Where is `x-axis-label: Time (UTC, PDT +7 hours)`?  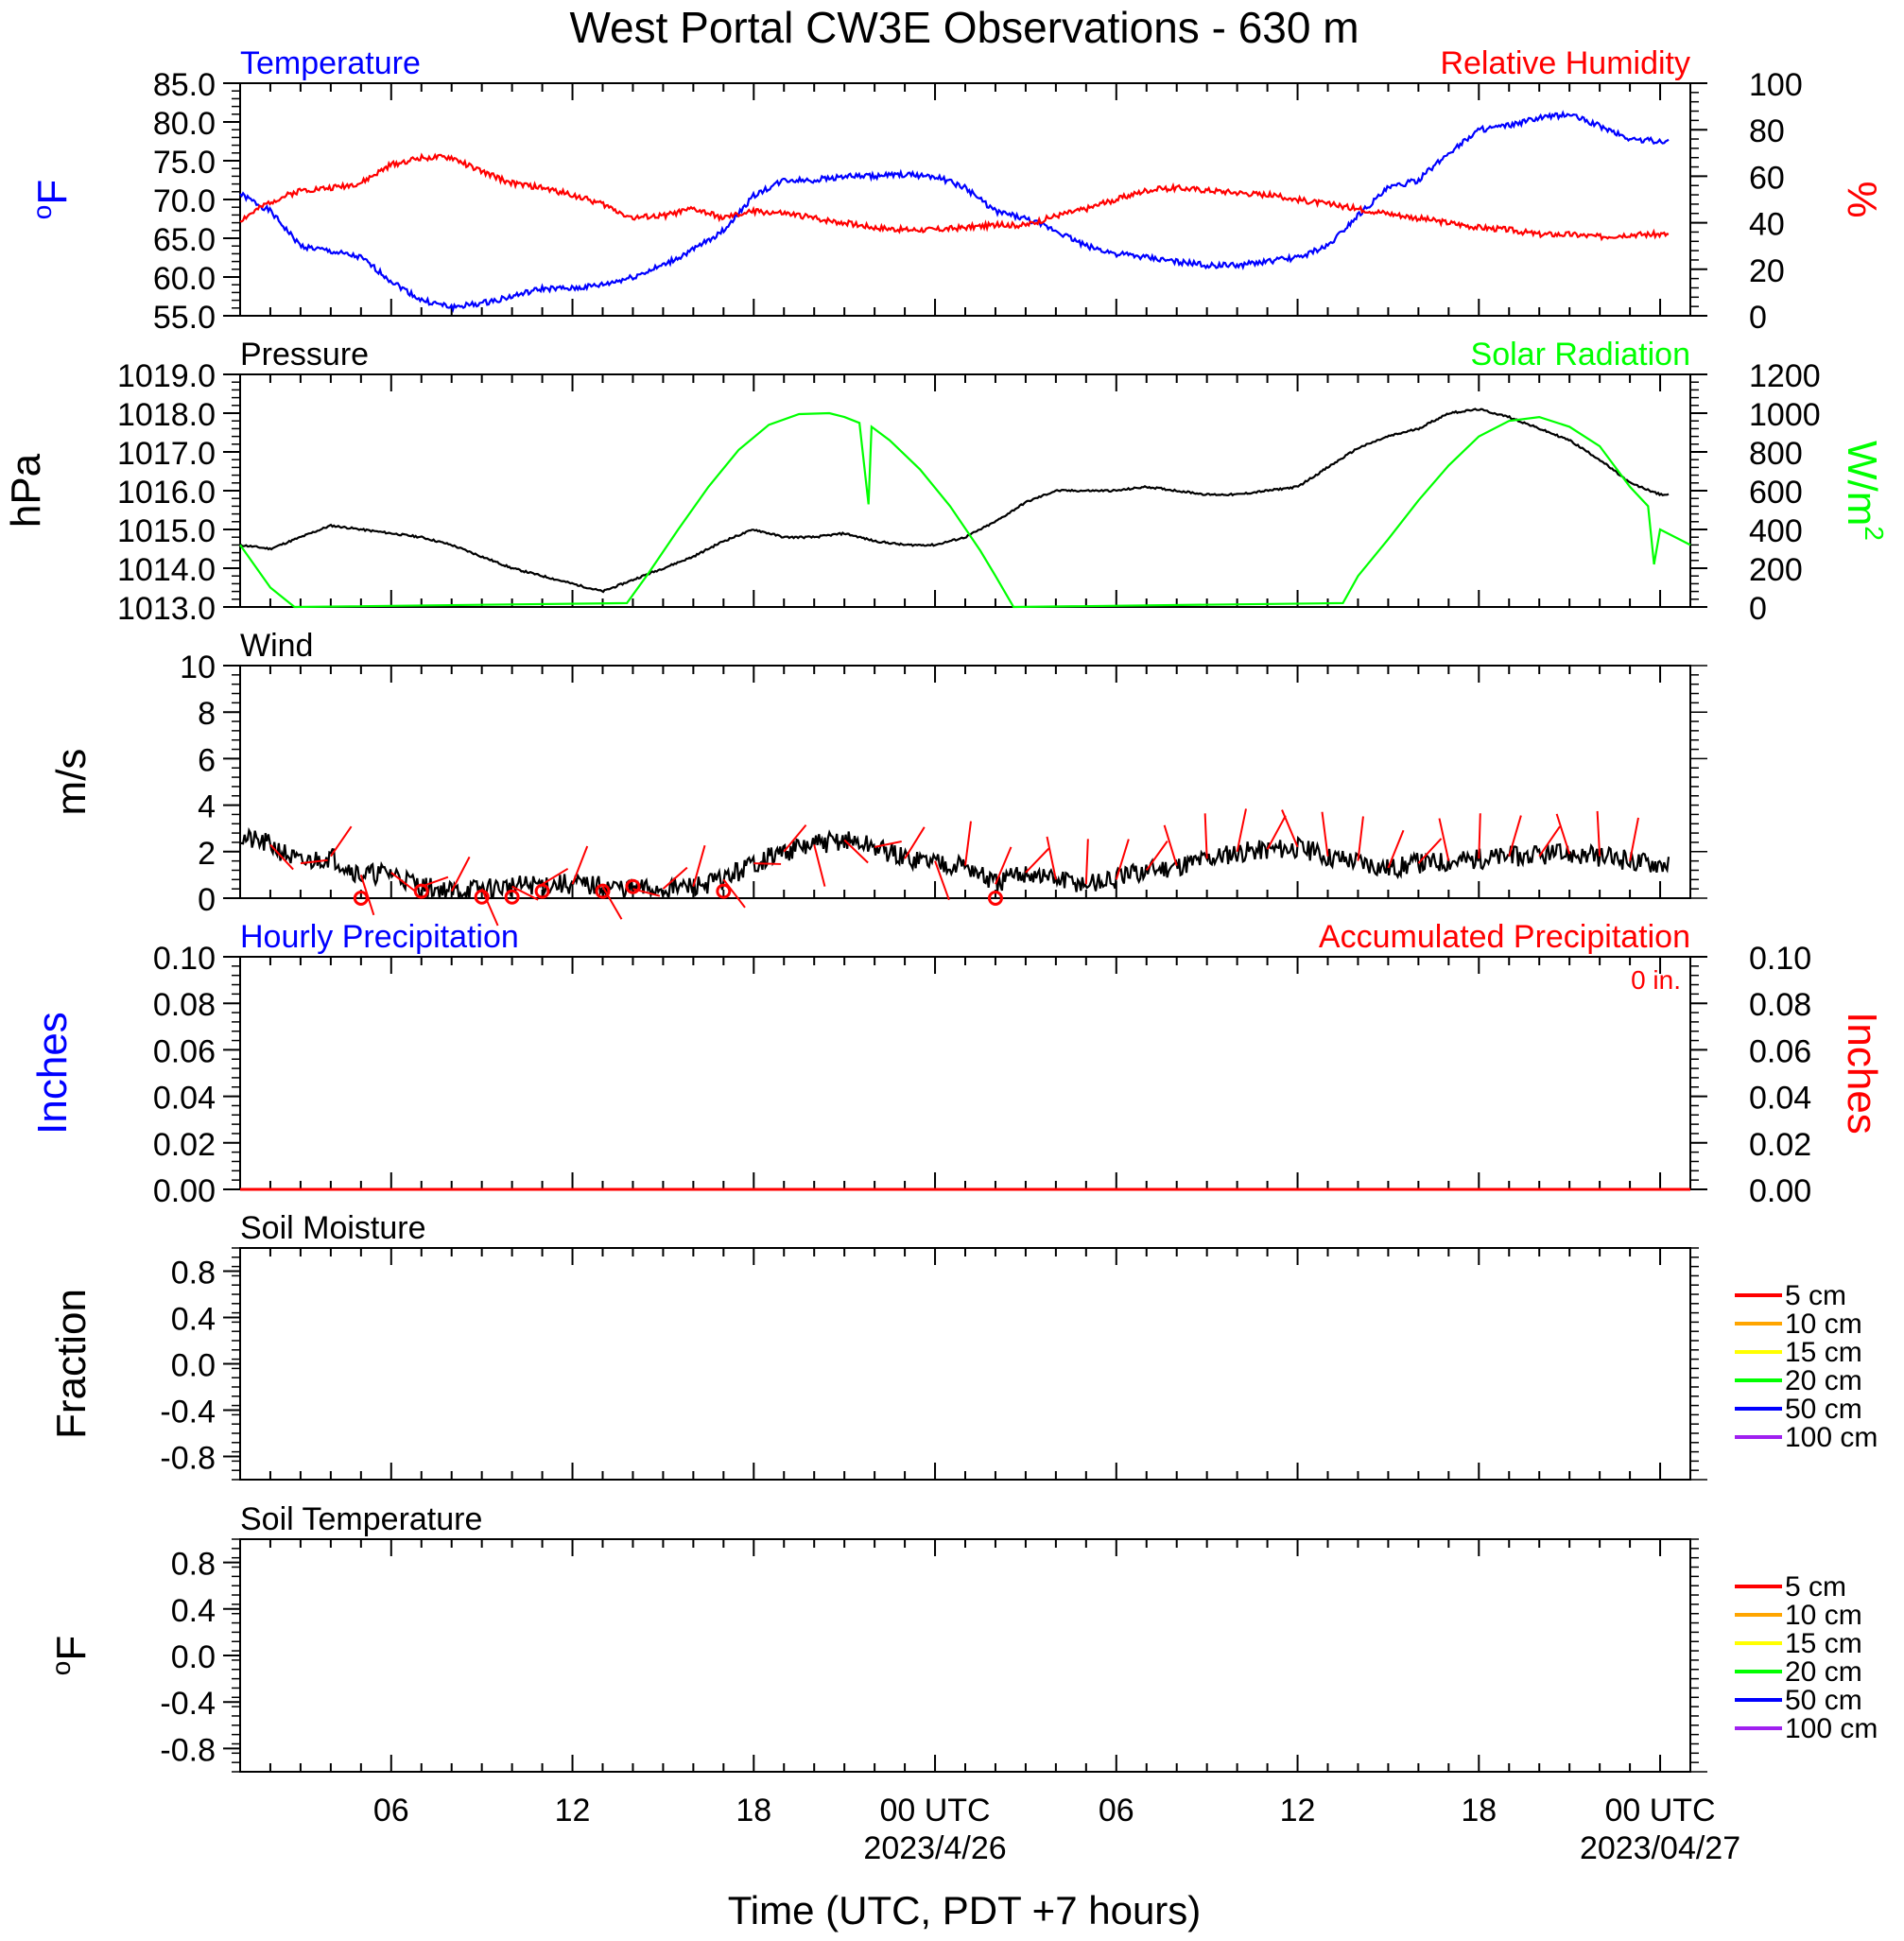
x-axis-label: Time (UTC, PDT +7 hours) is located at coordinates (965, 1910).